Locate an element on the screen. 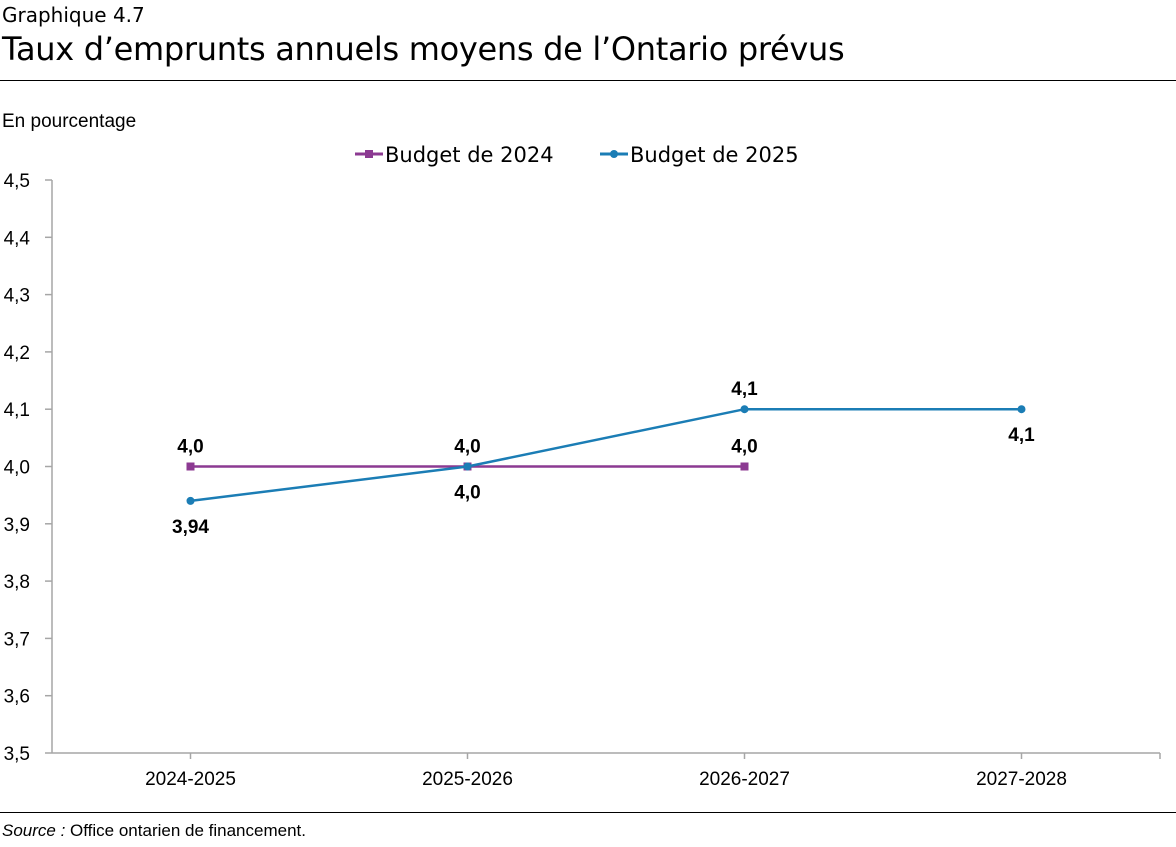 The image size is (1176, 847). x-tick-label: 2027-2028 is located at coordinates (1021, 779).